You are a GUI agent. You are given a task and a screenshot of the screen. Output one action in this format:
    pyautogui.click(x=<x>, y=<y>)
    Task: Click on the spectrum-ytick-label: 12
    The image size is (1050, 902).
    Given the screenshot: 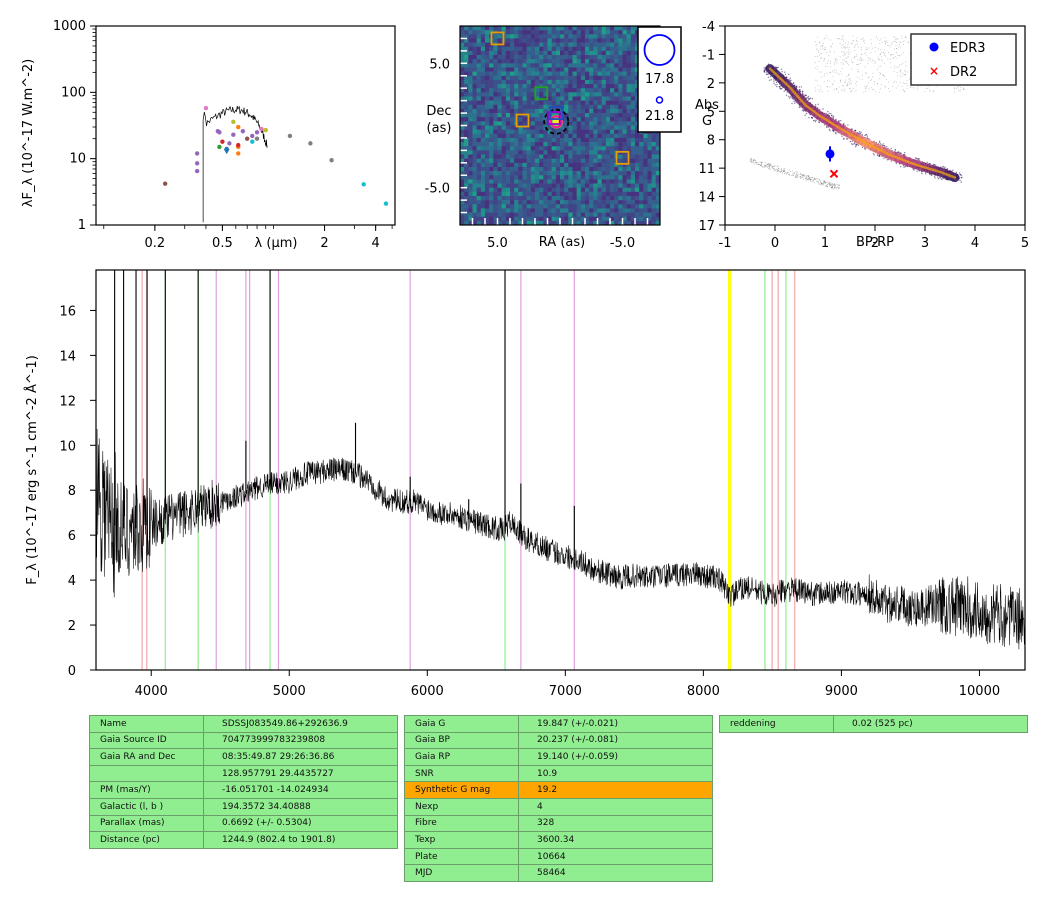 What is the action you would take?
    pyautogui.click(x=67, y=401)
    